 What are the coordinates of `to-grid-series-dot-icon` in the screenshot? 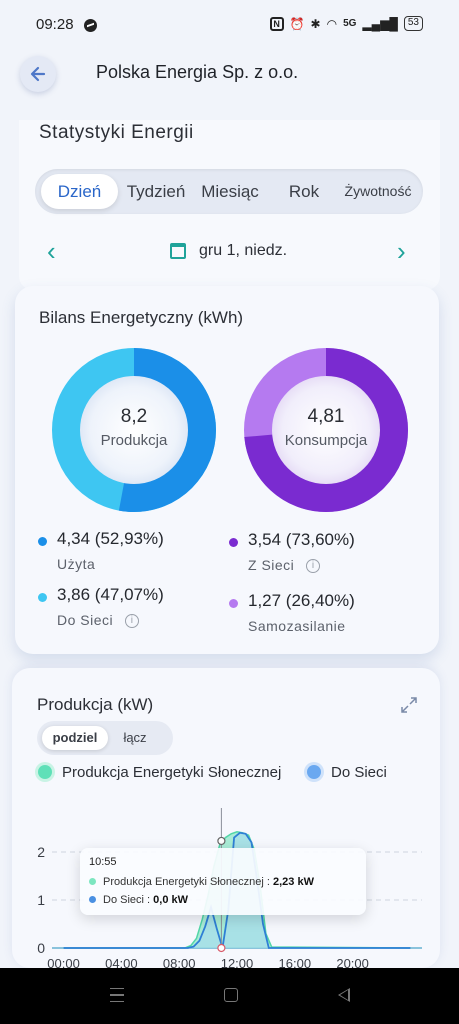 It's located at (314, 772).